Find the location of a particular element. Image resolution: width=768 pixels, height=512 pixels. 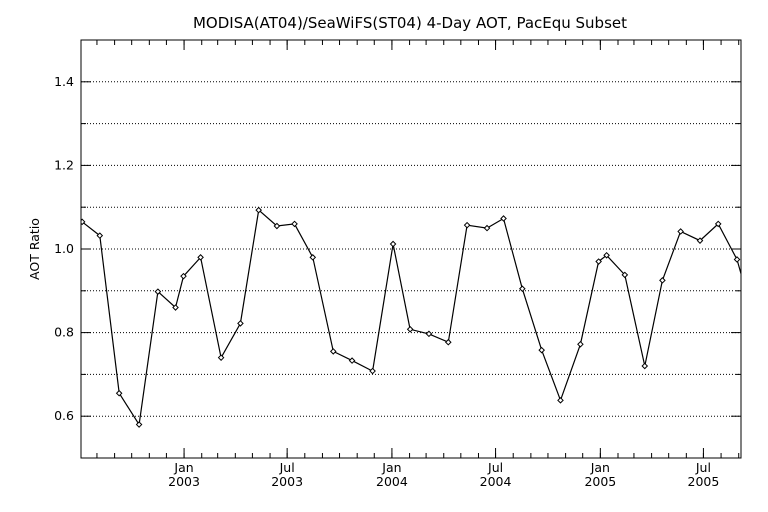

y-tick-label: 0.6 is located at coordinates (64, 415).